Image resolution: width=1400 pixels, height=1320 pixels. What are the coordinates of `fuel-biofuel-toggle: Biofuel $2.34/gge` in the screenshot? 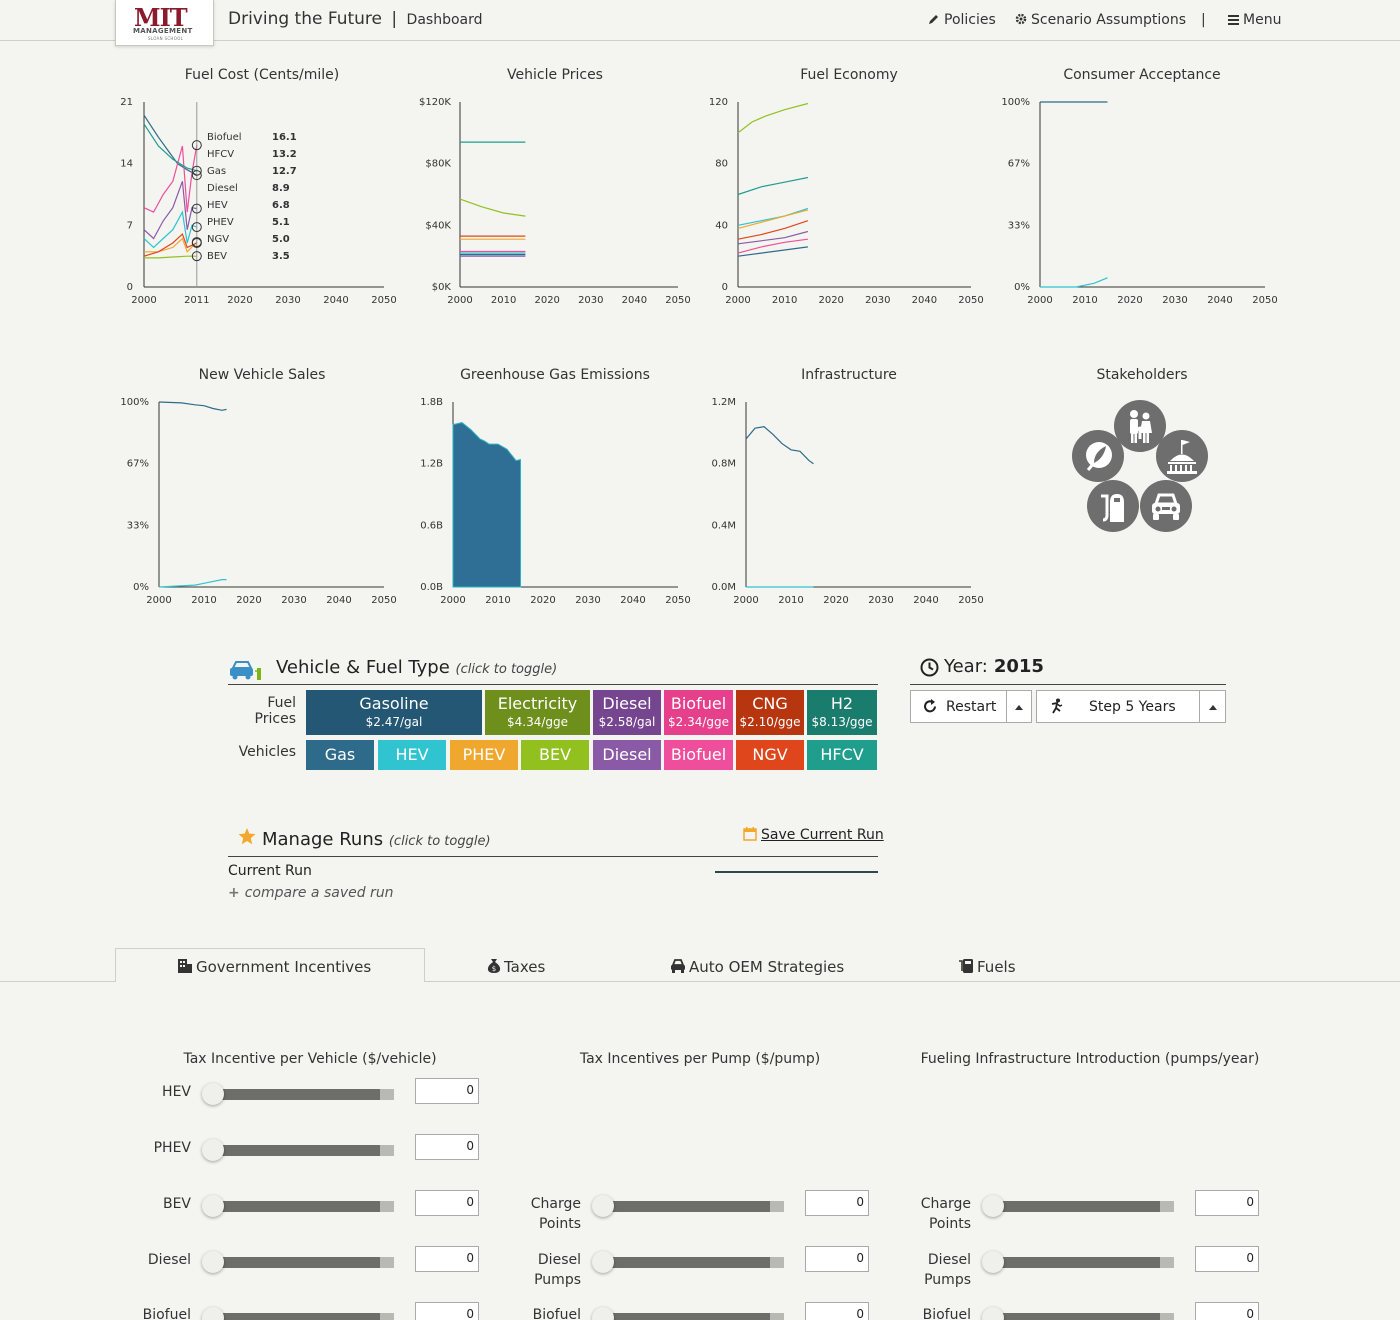 It's located at (698, 712).